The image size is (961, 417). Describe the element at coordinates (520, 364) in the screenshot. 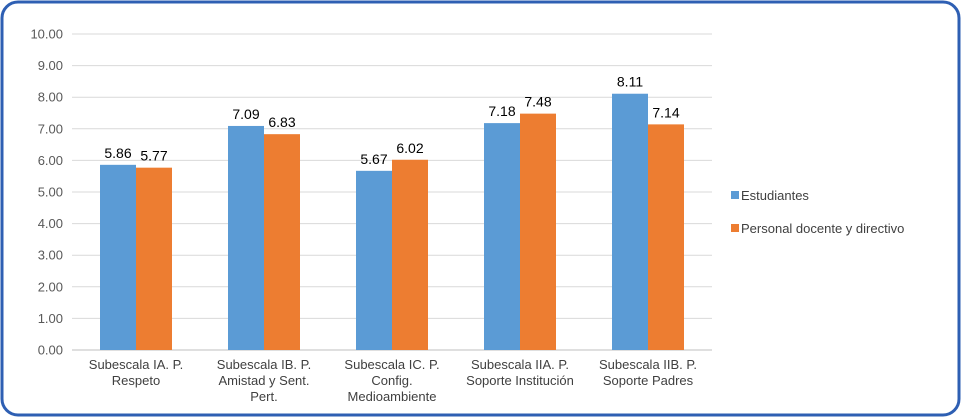

I see `category-label: Subescala IIA. P.` at that location.